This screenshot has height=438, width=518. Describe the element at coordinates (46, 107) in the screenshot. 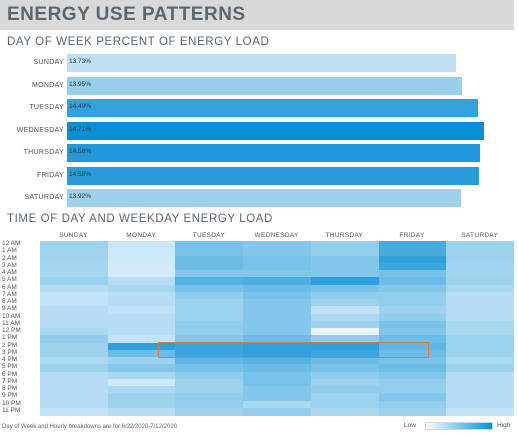

I see `bar-label-tuesday: TUESDAY` at that location.